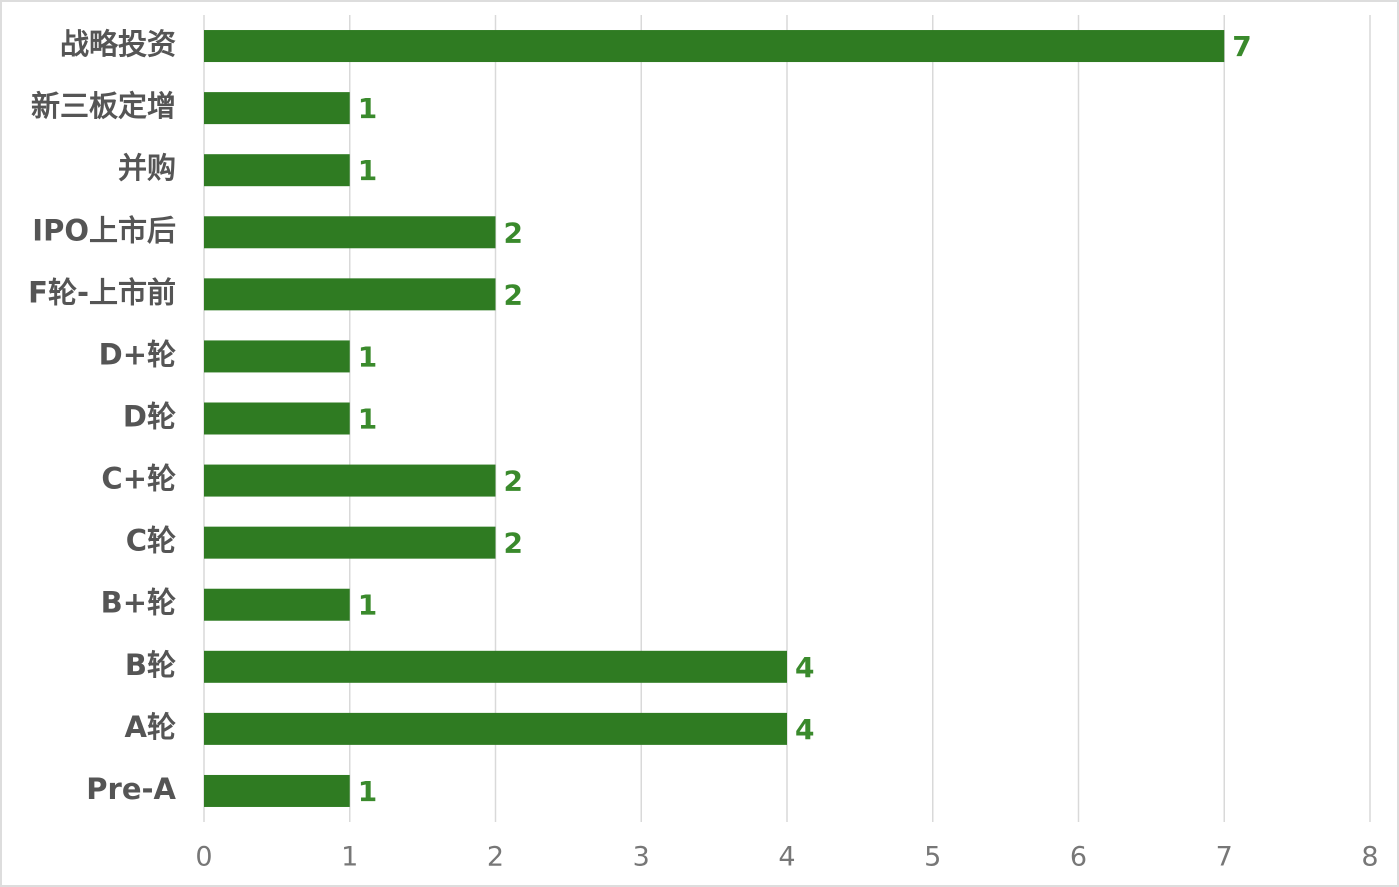  Describe the element at coordinates (203, 857) in the screenshot. I see `x-tick-label: 0` at that location.